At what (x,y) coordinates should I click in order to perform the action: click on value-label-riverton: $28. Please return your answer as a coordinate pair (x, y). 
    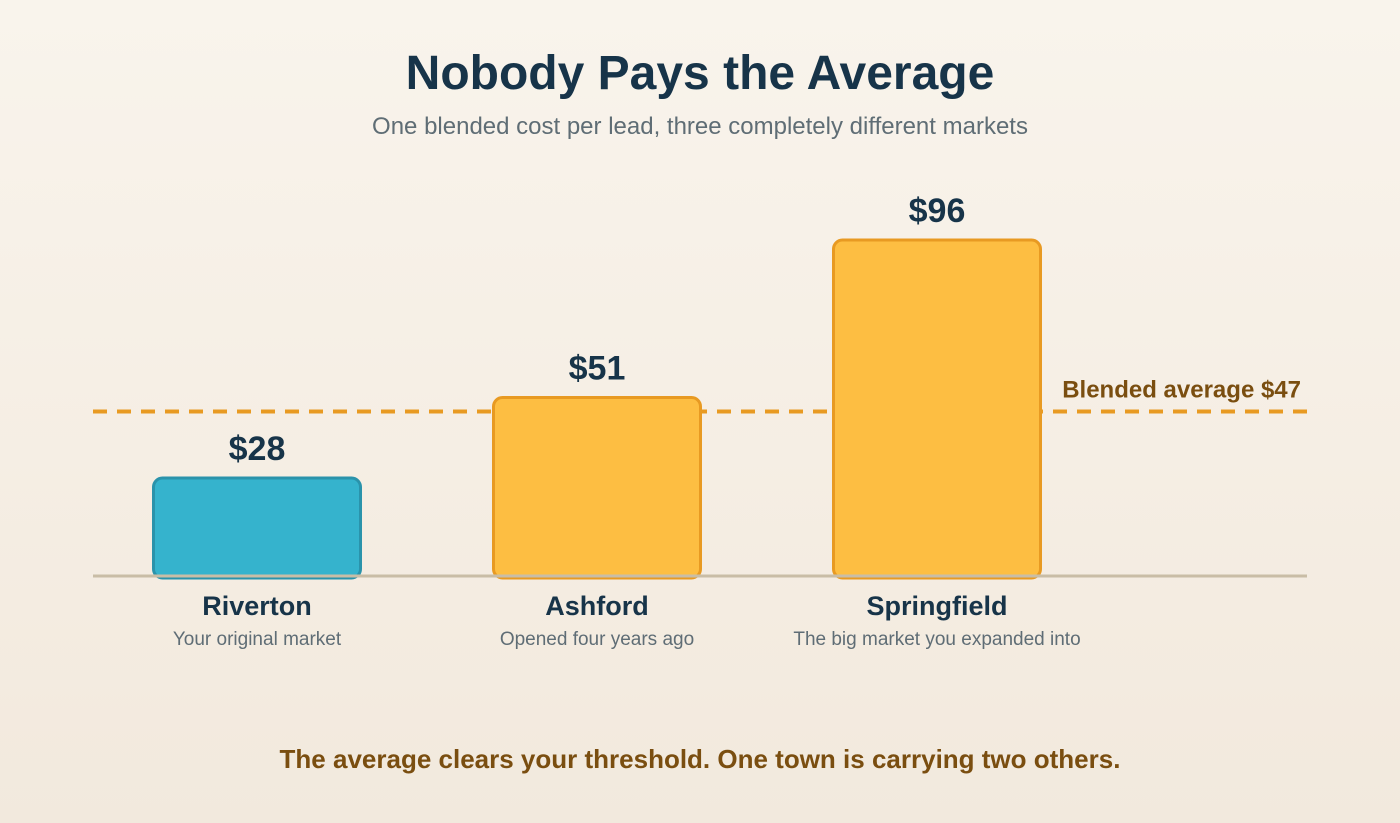
    Looking at the image, I should click on (257, 449).